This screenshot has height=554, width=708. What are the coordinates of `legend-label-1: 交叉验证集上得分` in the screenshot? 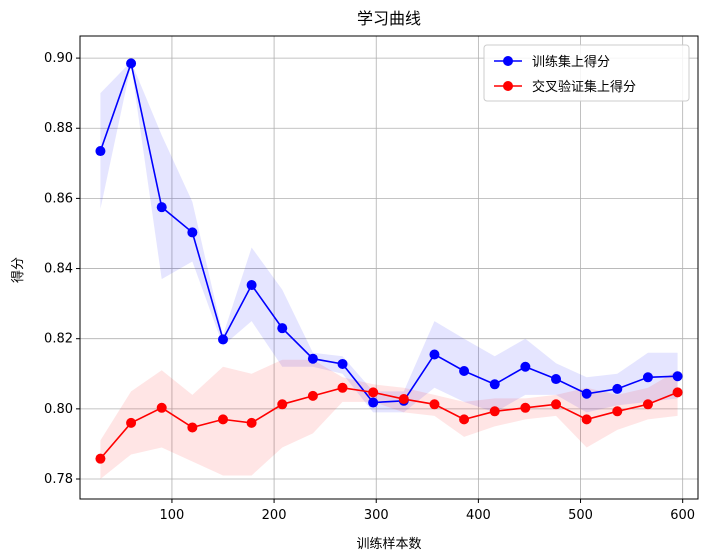 It's located at (584, 87).